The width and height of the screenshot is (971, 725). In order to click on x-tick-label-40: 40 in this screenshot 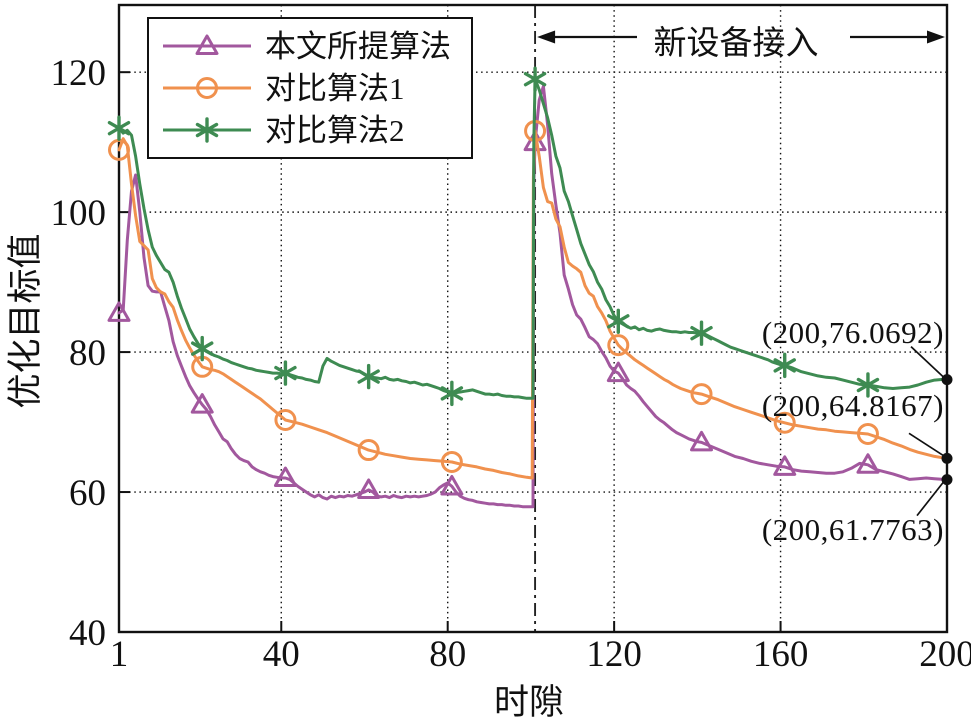, I will do `click(281, 654)`.